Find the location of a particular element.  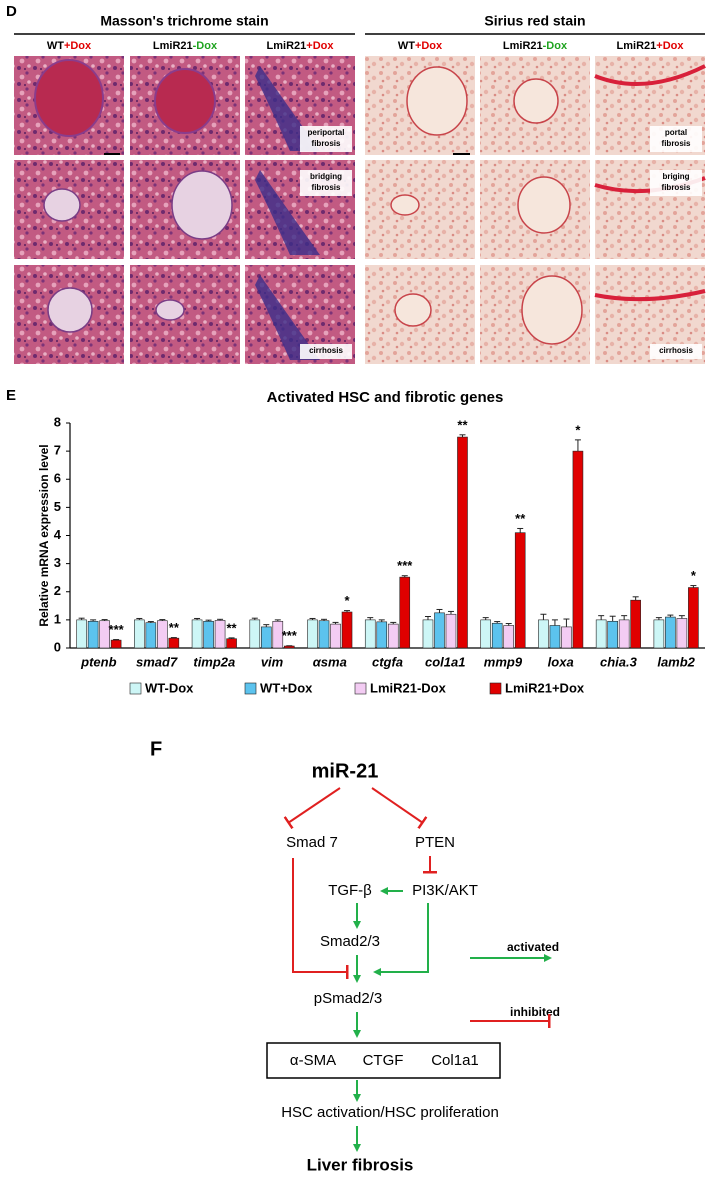

annotation: bridging is located at coordinates (326, 176).